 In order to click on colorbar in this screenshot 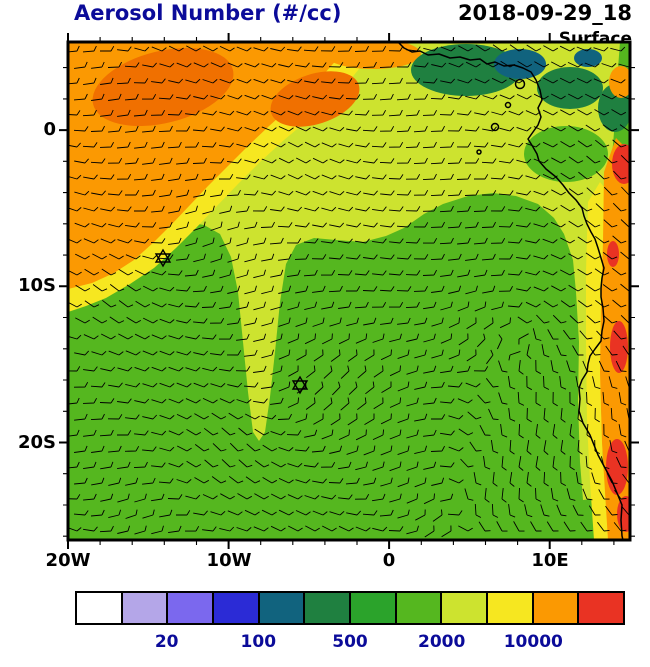, I will do `click(350, 608)`.